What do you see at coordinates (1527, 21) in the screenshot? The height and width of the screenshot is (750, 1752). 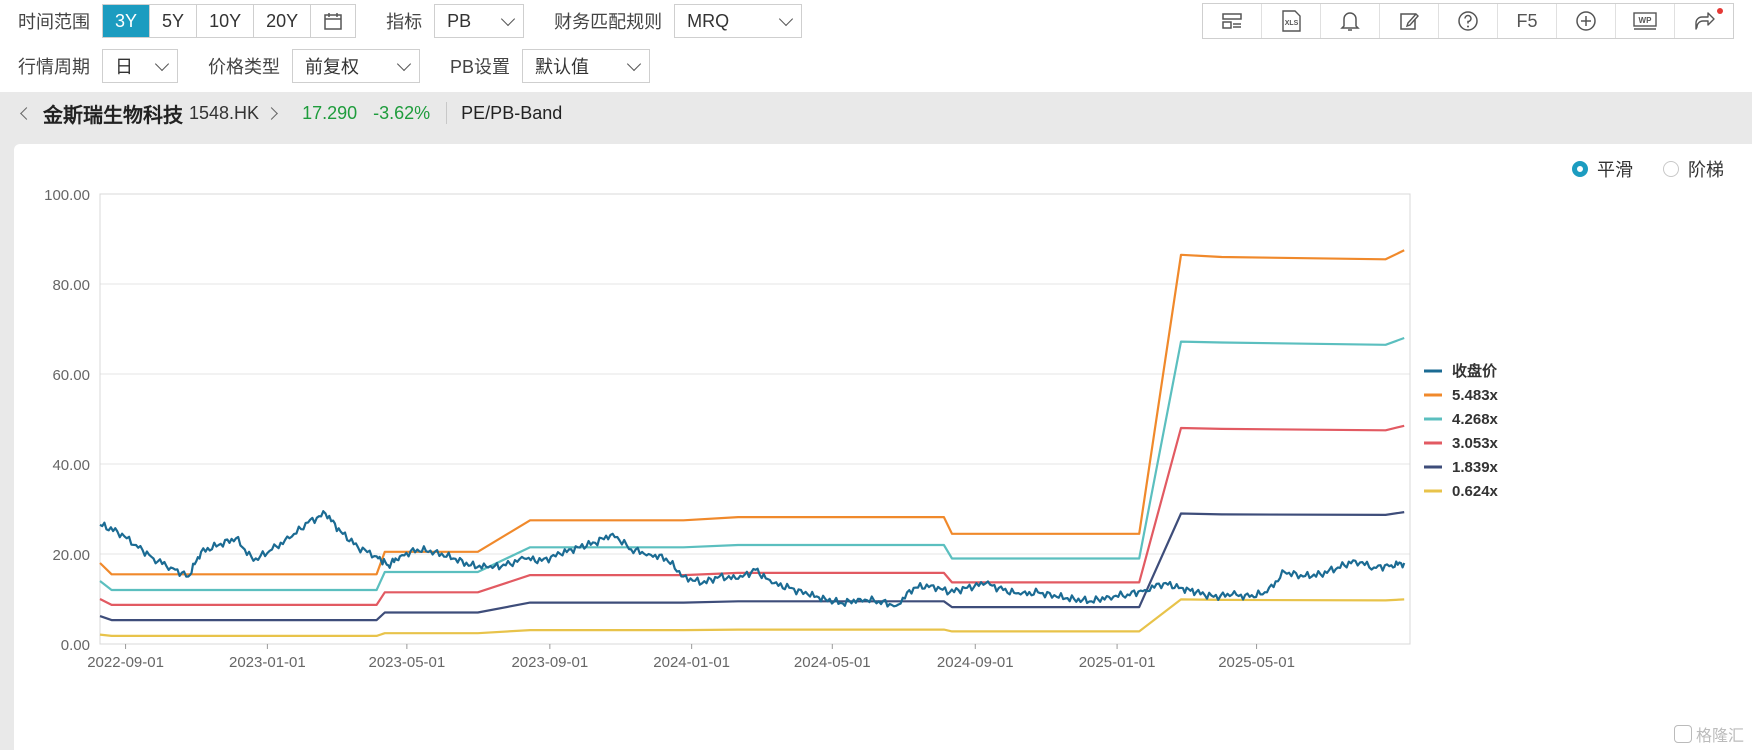 I see `f5-refresh-button: F5` at bounding box center [1527, 21].